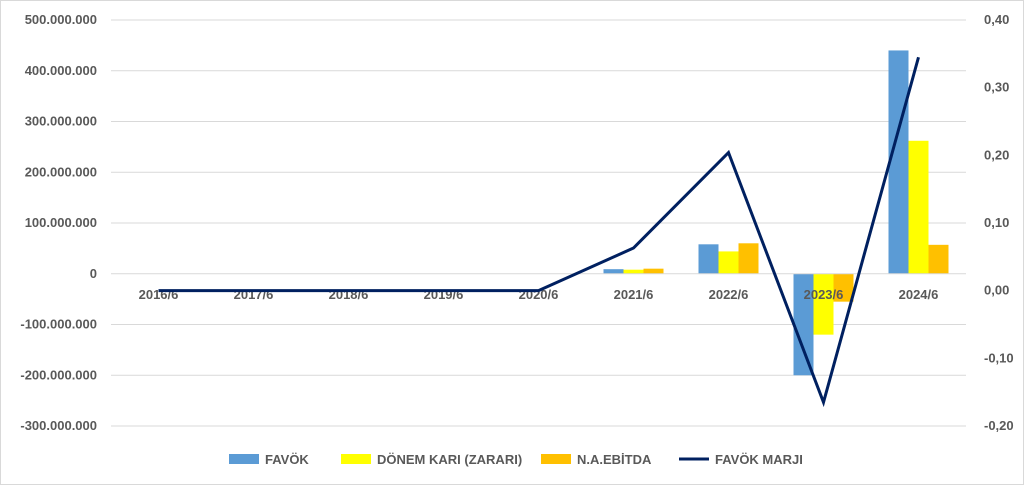 The width and height of the screenshot is (1024, 485). Describe the element at coordinates (996, 87) in the screenshot. I see `right-tick-label: 0,30` at that location.